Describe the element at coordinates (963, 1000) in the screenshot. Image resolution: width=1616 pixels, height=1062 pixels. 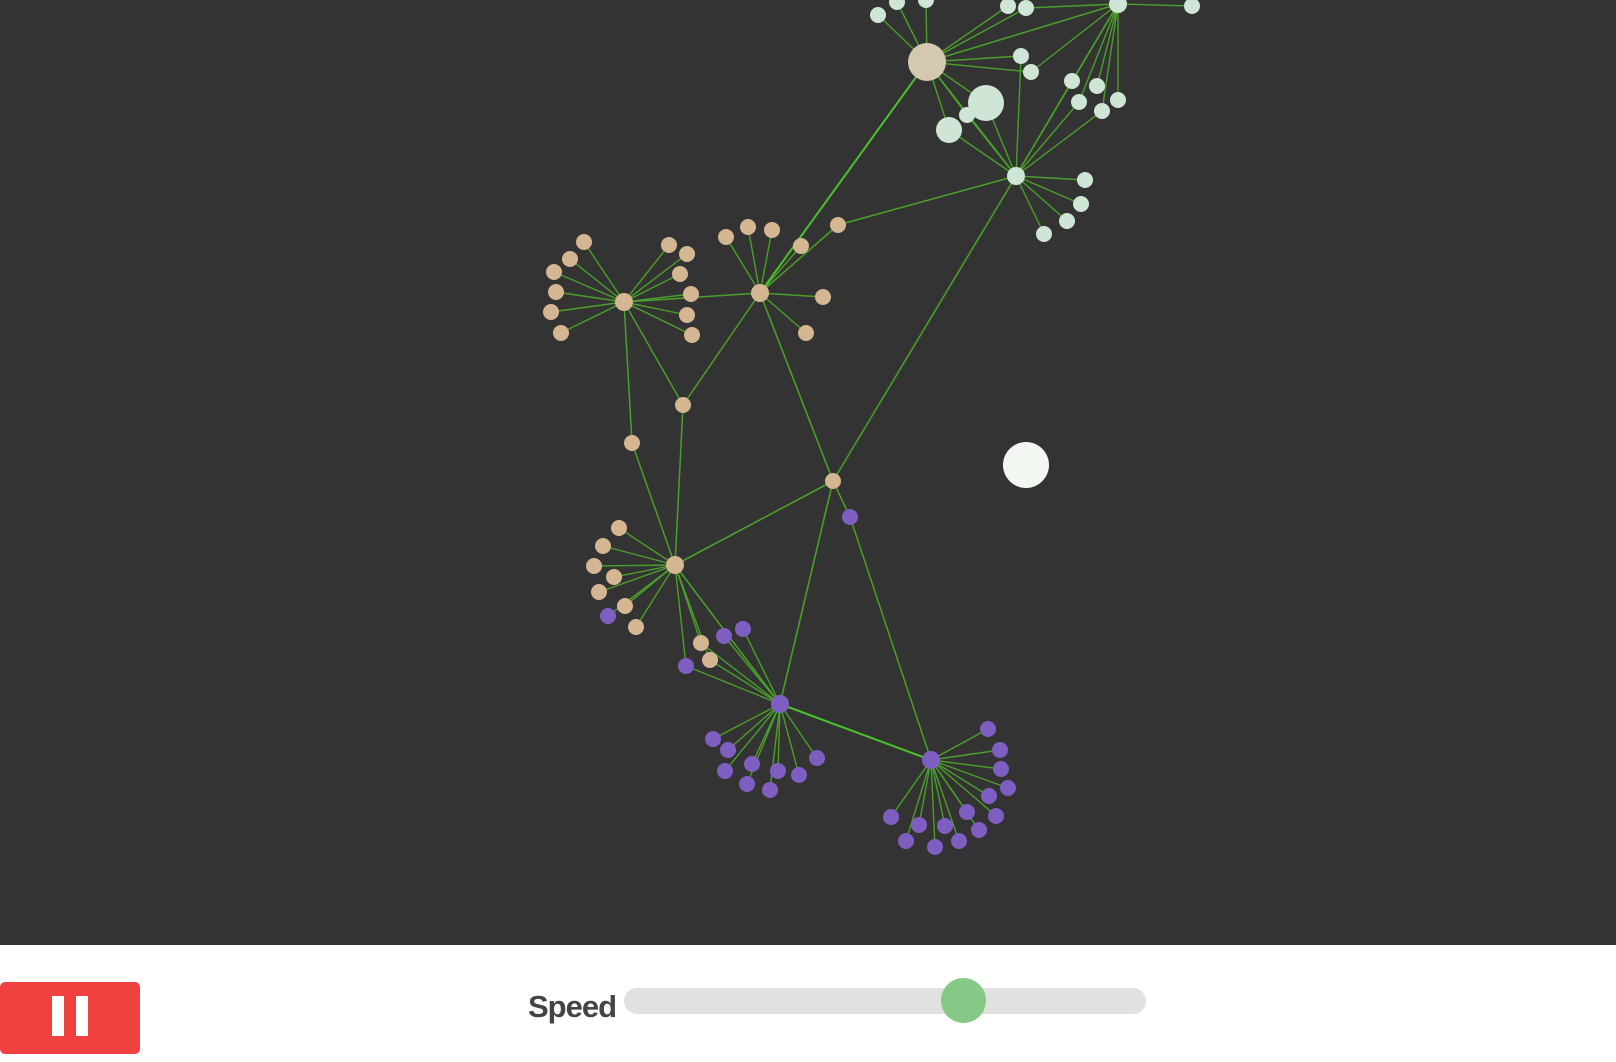
I see `speed-slider-thumb` at that location.